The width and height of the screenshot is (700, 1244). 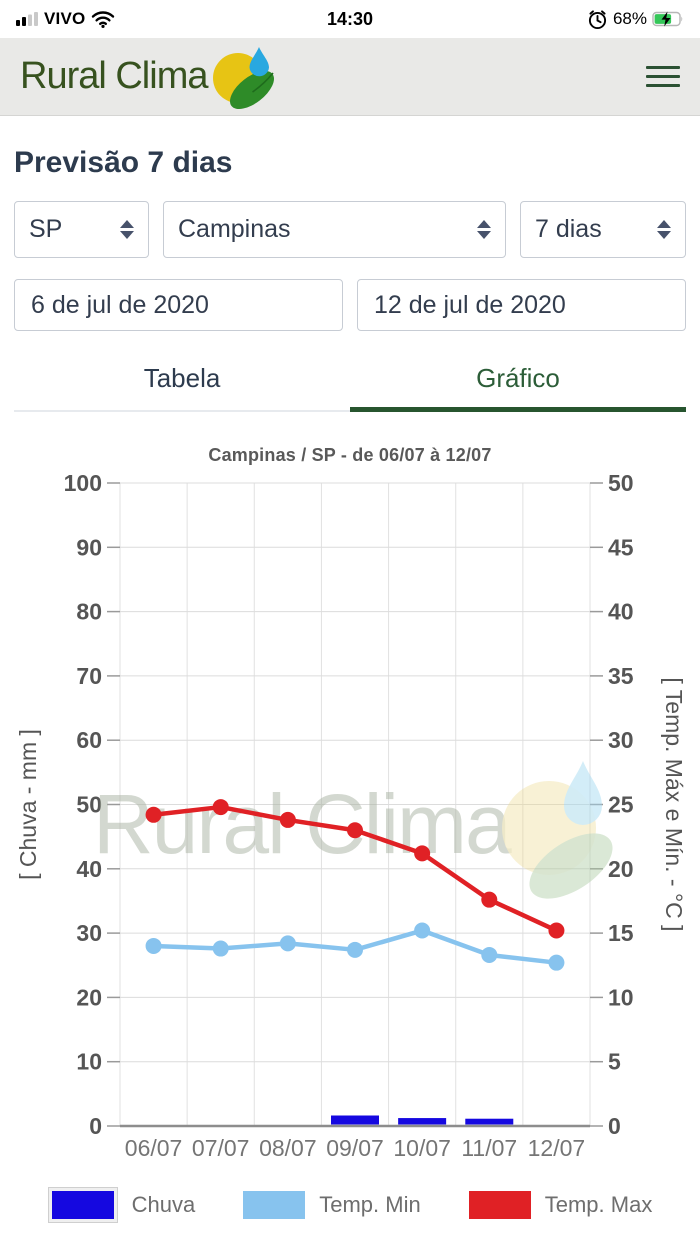 What do you see at coordinates (288, 1148) in the screenshot?
I see `svg-text: 08/07` at bounding box center [288, 1148].